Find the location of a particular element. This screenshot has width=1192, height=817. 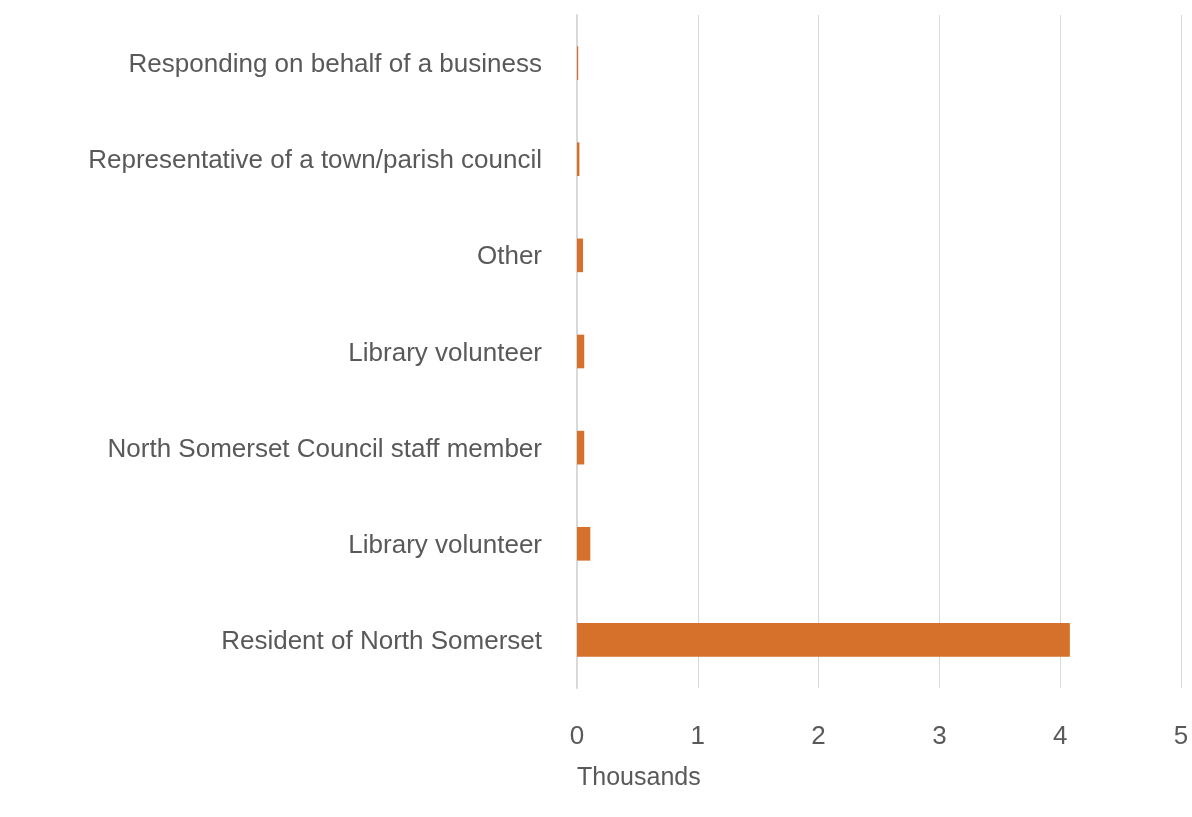

x-tick-label: 5 is located at coordinates (1181, 735).